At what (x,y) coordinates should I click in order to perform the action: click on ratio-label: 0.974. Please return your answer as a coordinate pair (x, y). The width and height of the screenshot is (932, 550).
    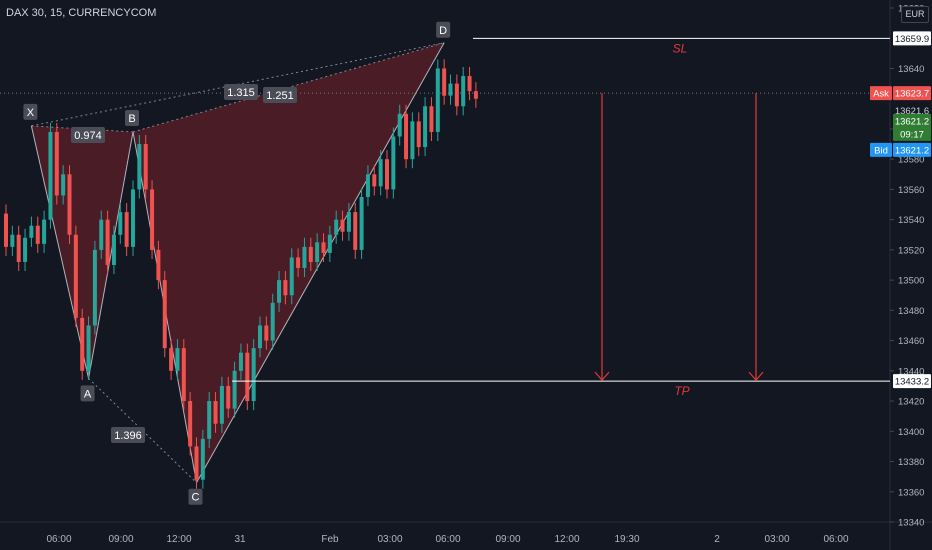
    Looking at the image, I should click on (88, 136).